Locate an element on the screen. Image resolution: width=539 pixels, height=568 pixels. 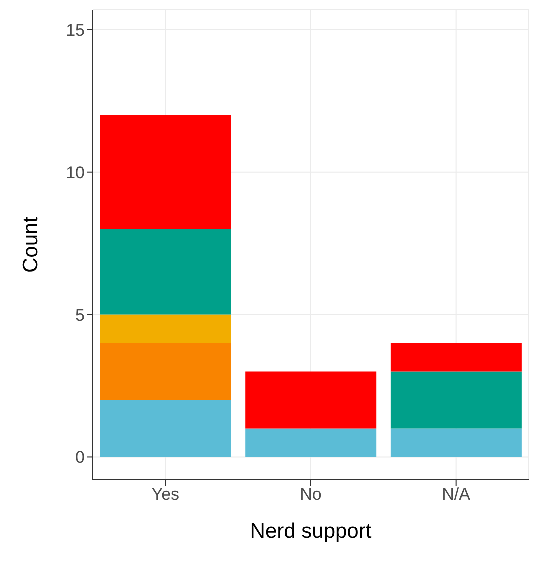
x-tick-label: Yes is located at coordinates (166, 494).